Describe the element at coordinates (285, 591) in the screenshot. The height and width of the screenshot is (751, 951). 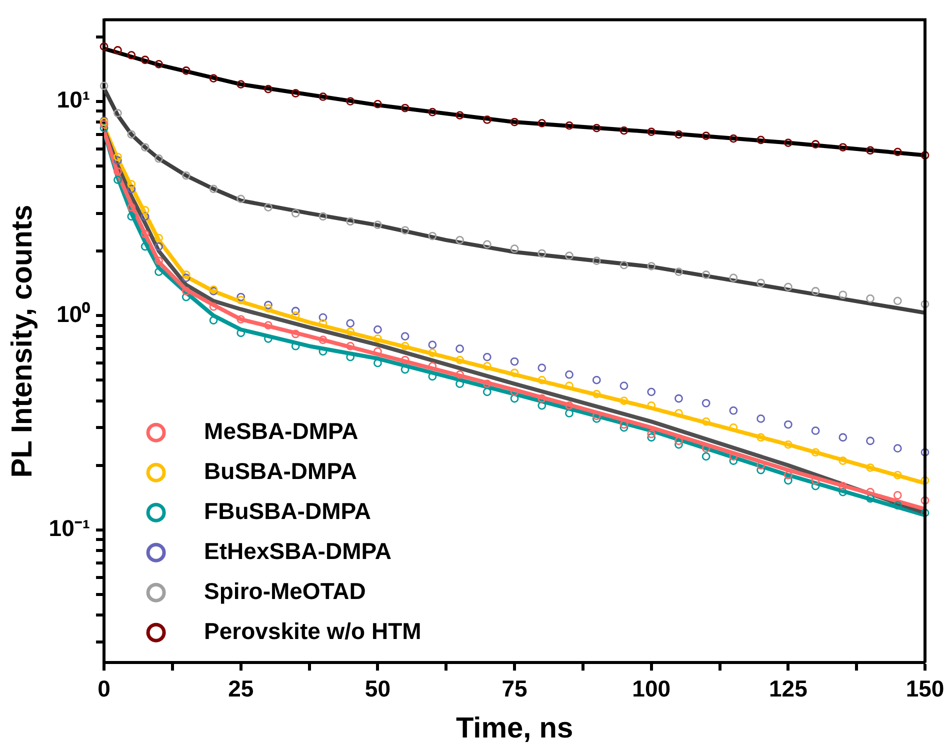
I see `legend-label: Spiro-MeOTAD` at that location.